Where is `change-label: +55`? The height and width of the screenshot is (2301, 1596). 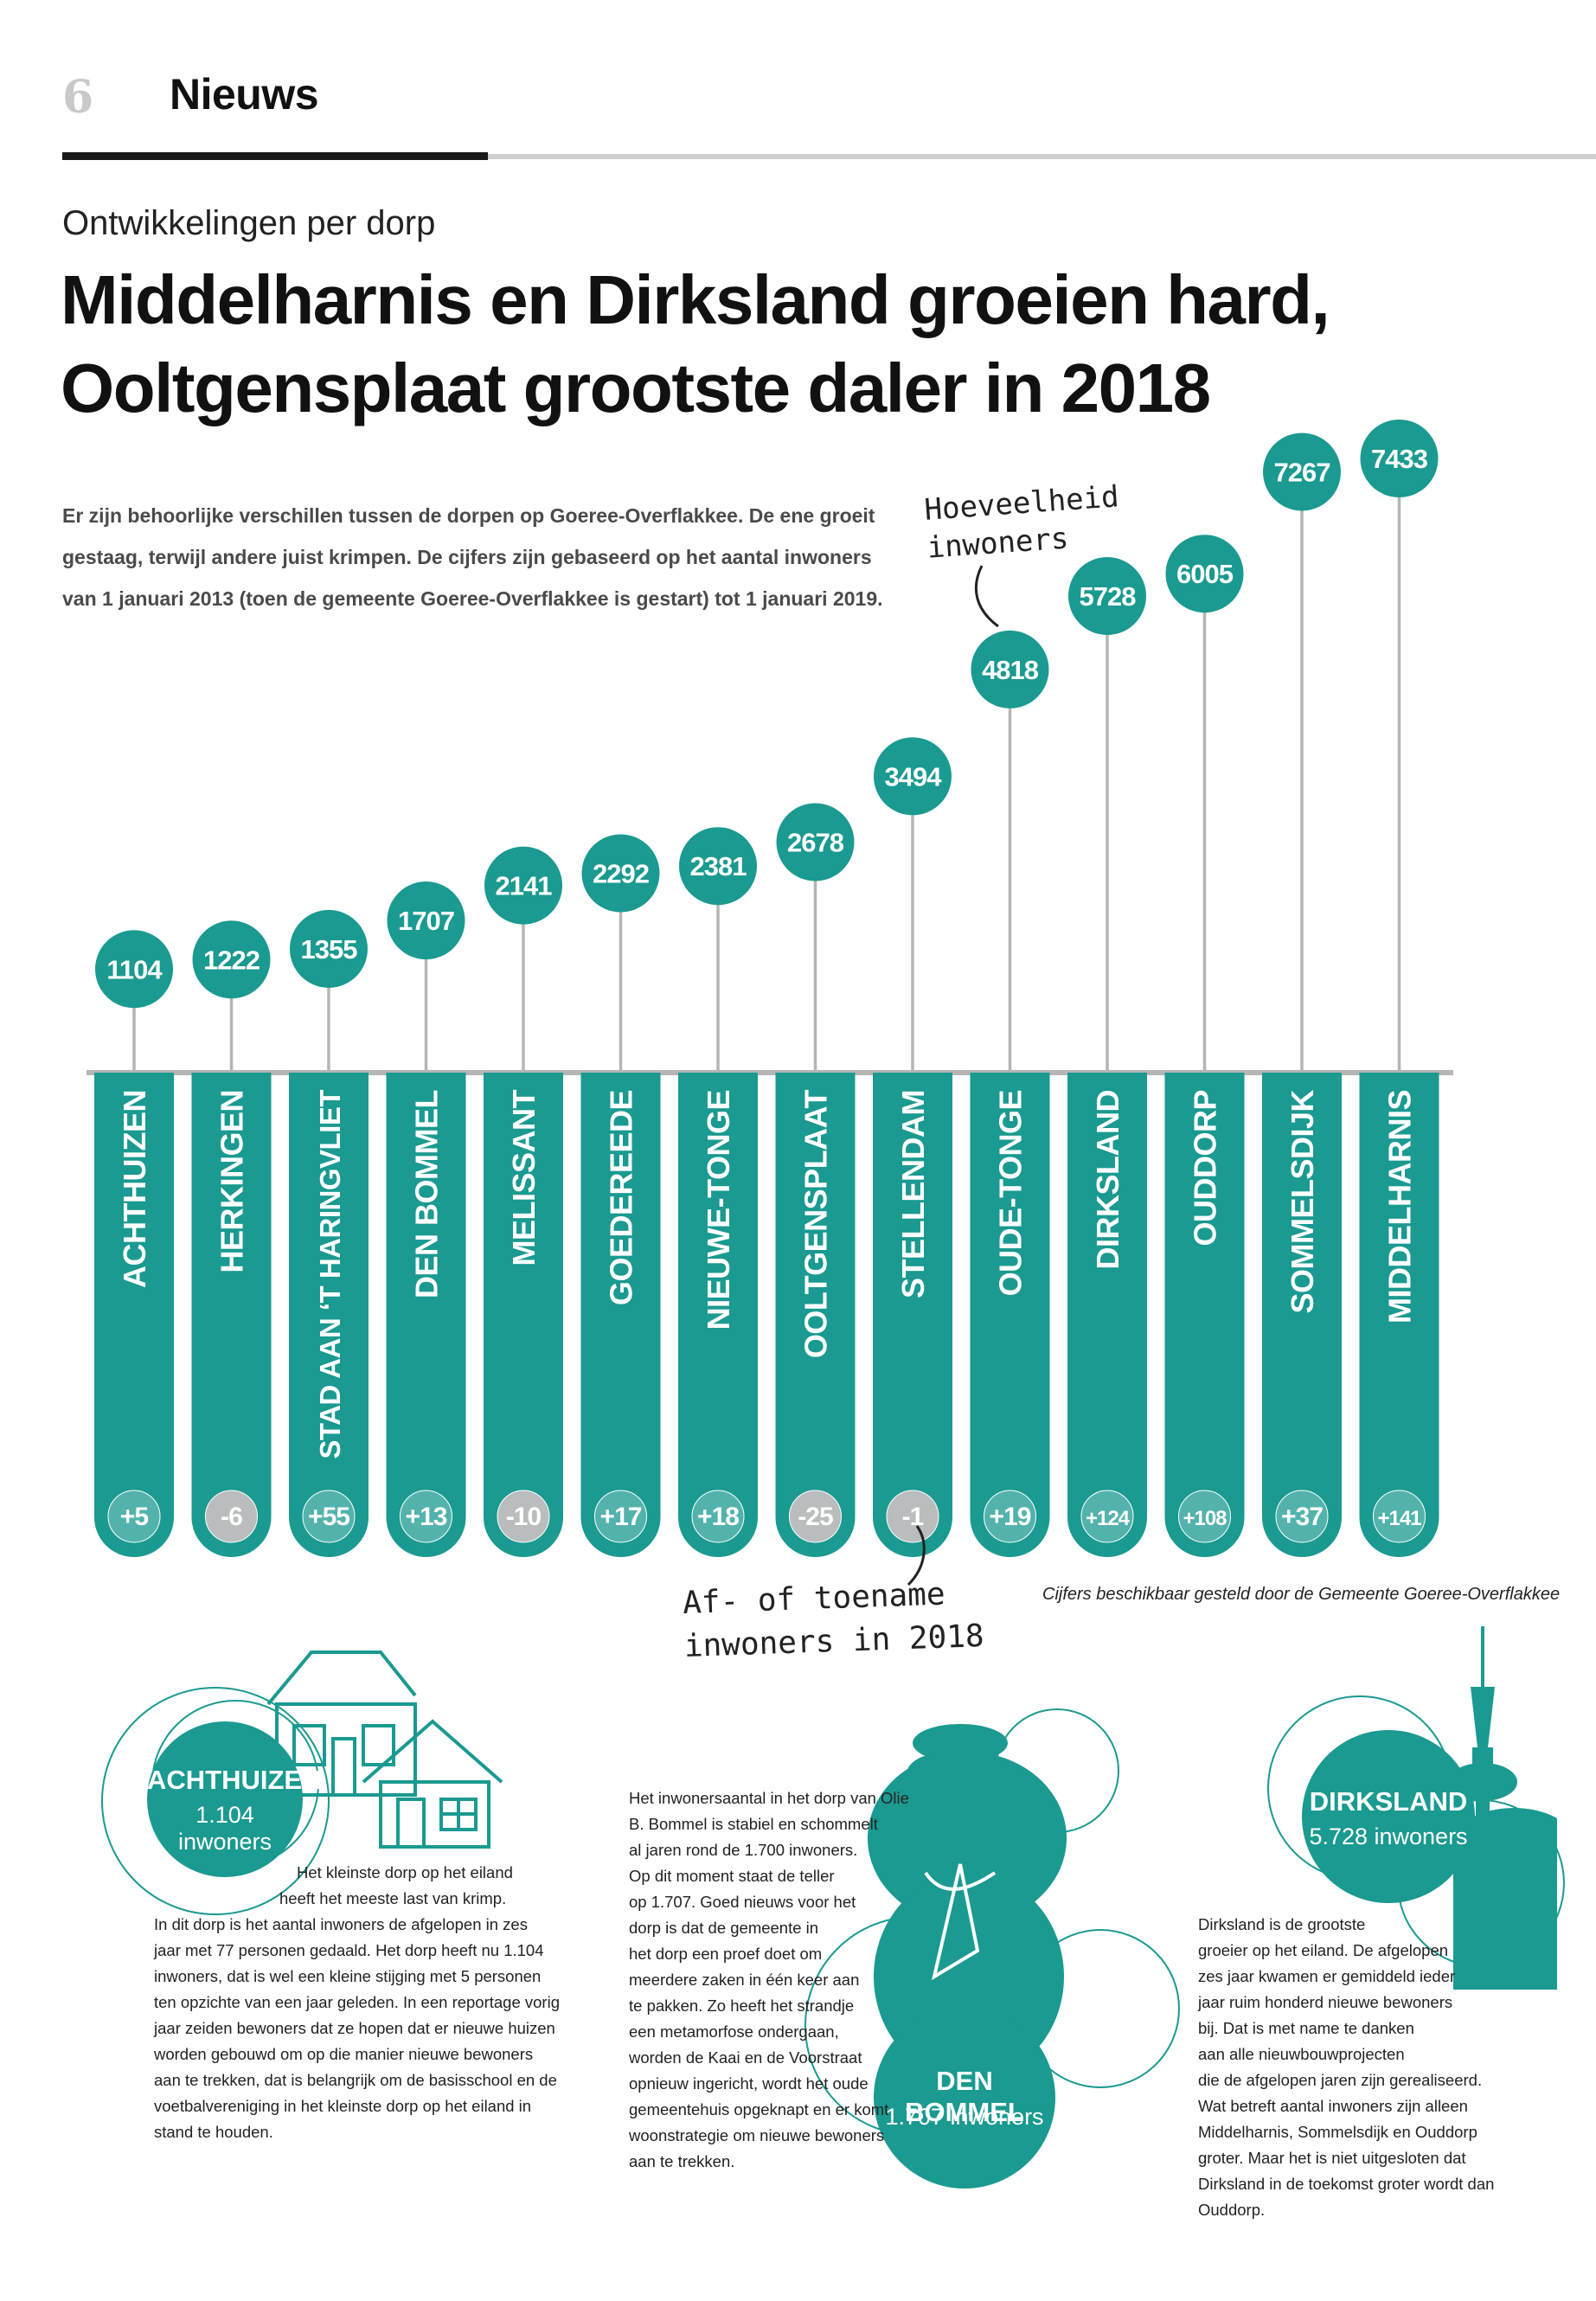 change-label: +55 is located at coordinates (328, 1517).